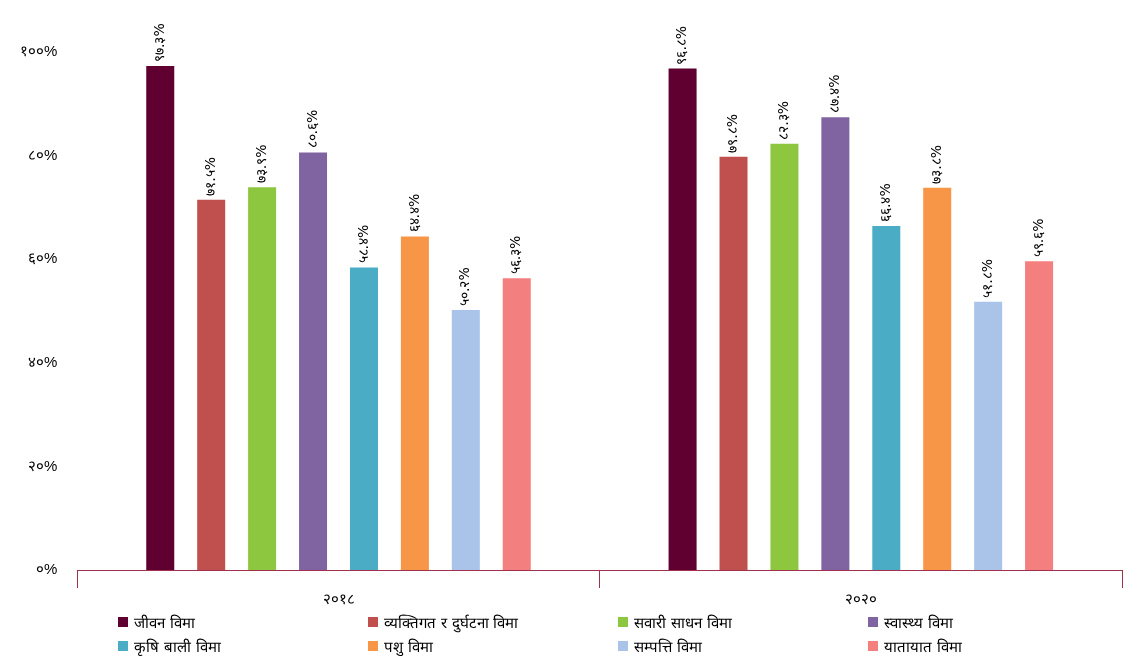 This screenshot has width=1132, height=666. Describe the element at coordinates (46, 569) in the screenshot. I see `y-tick-label: ०%` at that location.